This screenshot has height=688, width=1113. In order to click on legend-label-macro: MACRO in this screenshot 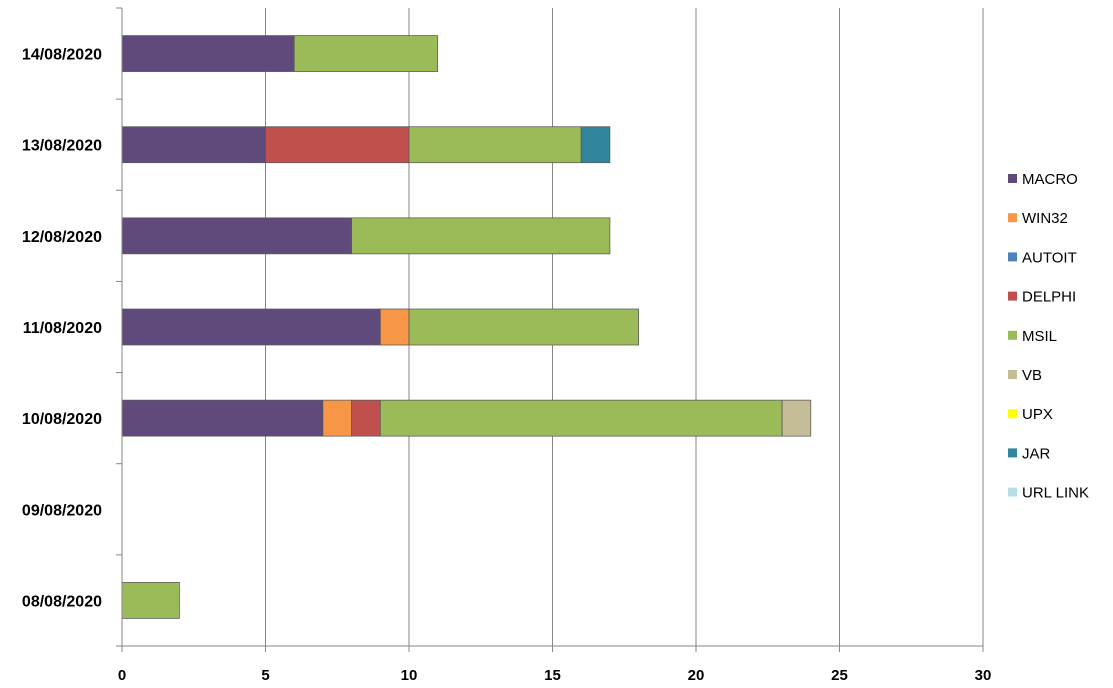, I will do `click(1050, 179)`.